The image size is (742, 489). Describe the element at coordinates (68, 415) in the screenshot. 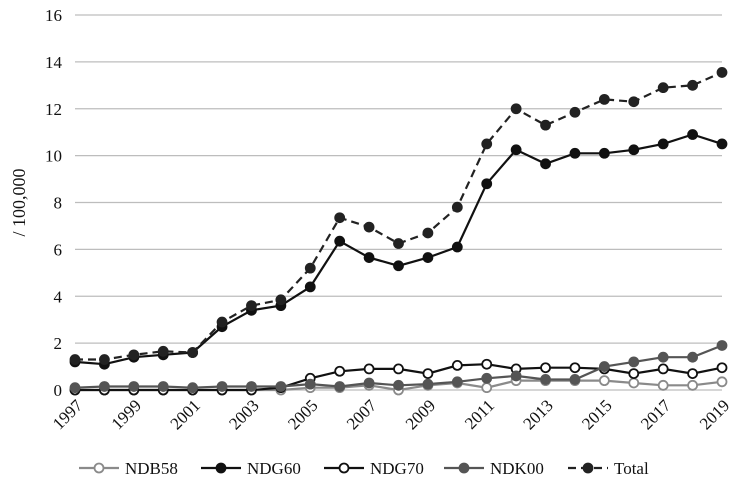

I see `x-tick-label: 1997` at that location.